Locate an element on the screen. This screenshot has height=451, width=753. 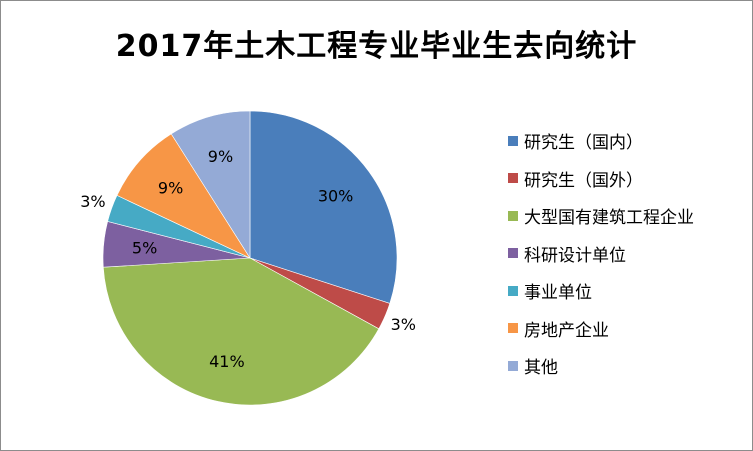
legend-label-5: 事业单位 is located at coordinates (558, 293).